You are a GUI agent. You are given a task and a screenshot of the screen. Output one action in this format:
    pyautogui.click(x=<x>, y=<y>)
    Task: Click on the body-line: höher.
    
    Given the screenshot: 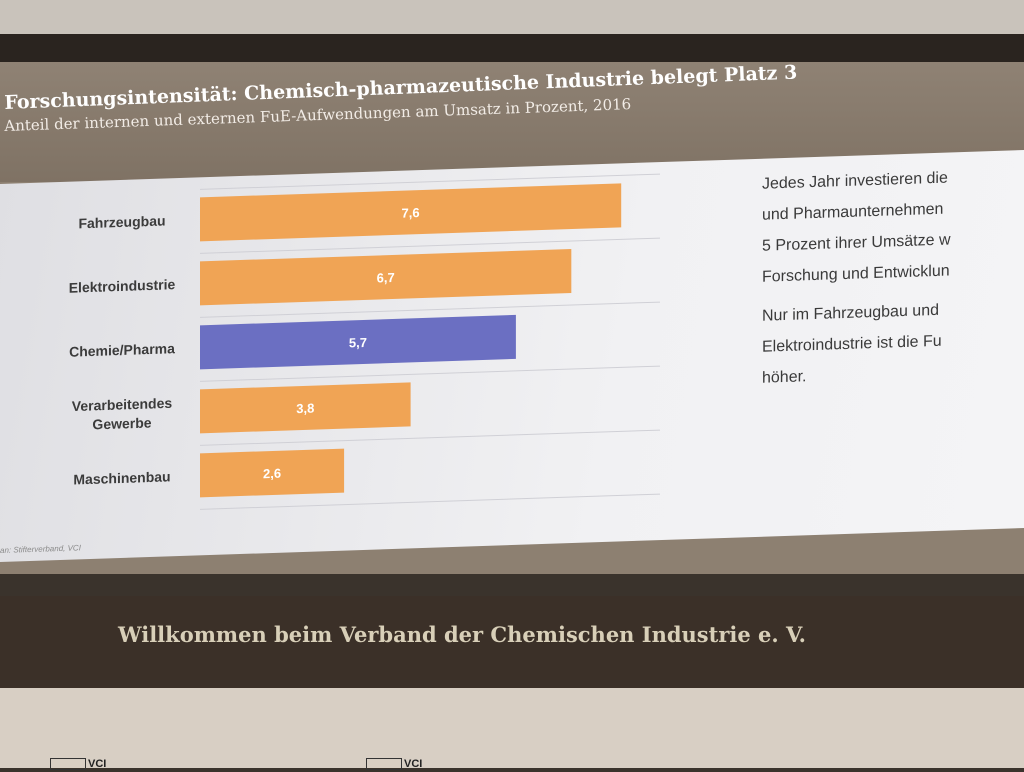 What is the action you would take?
    pyautogui.click(x=784, y=377)
    